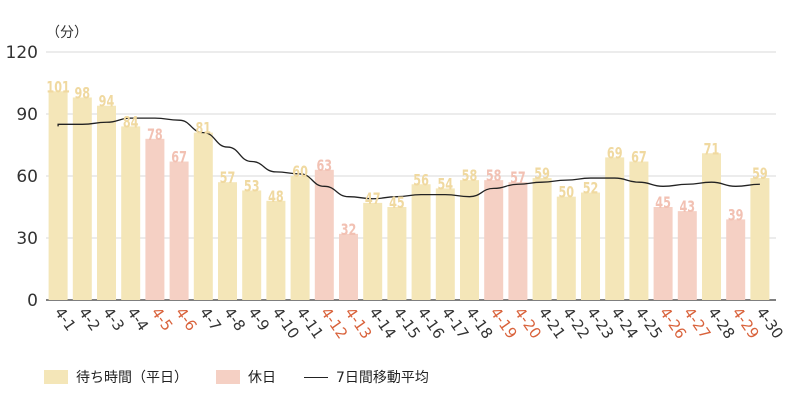 Image resolution: width=800 pixels, height=400 pixels. Describe the element at coordinates (276, 197) in the screenshot. I see `bar-value-label: 48` at that location.